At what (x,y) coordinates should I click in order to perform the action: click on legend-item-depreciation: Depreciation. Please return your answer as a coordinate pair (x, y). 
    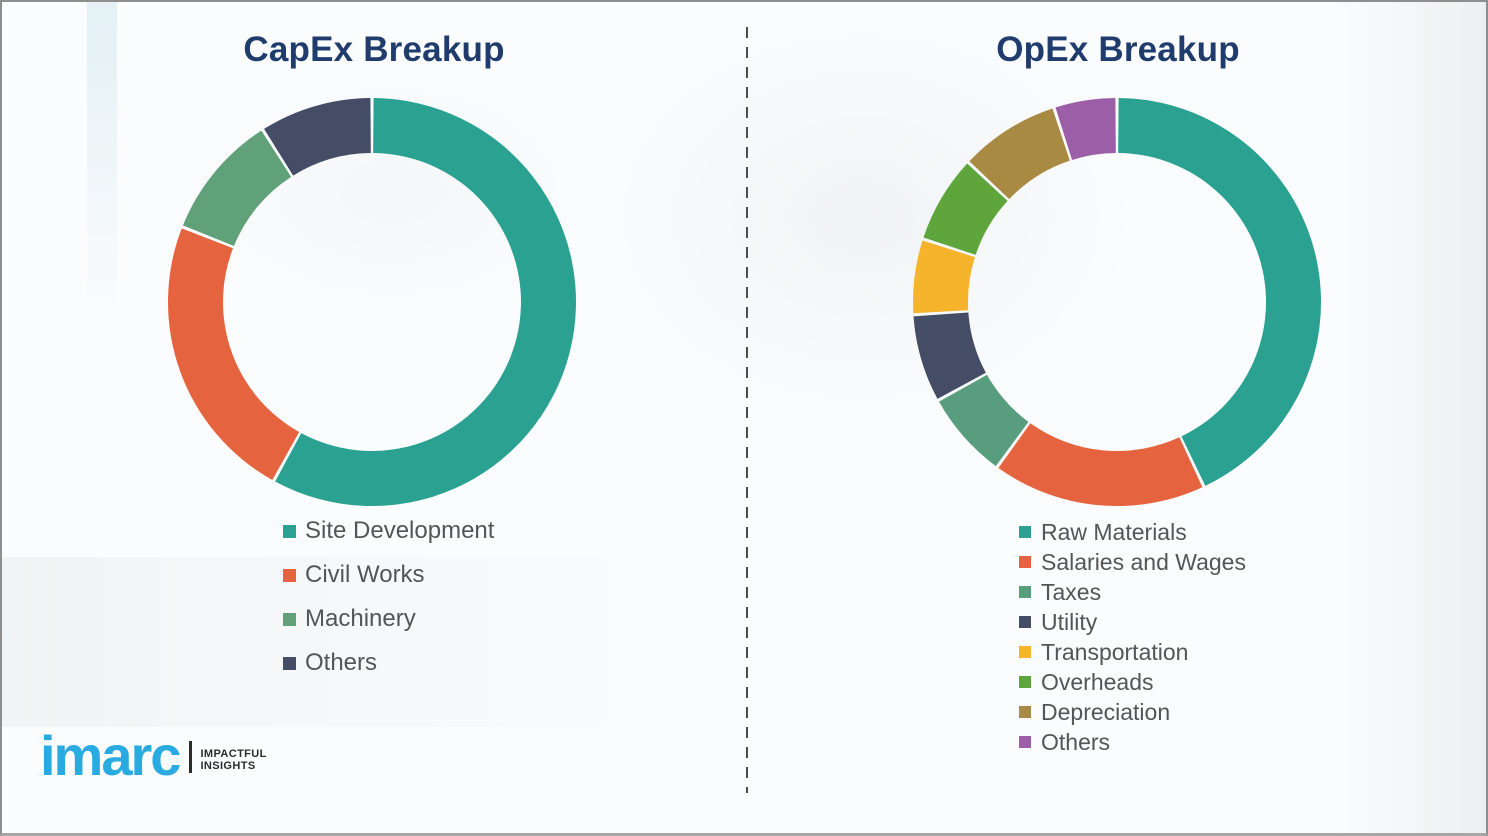
    Looking at the image, I should click on (1132, 712).